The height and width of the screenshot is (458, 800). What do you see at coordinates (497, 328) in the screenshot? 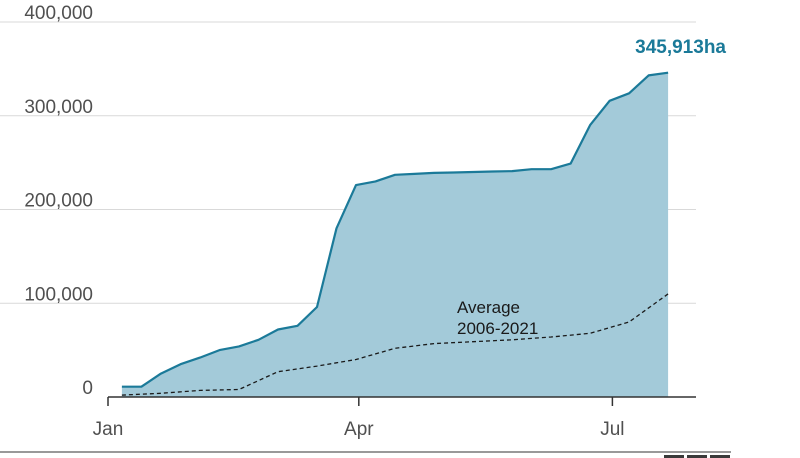
I see `average-label-line2: 2006-2021` at bounding box center [497, 328].